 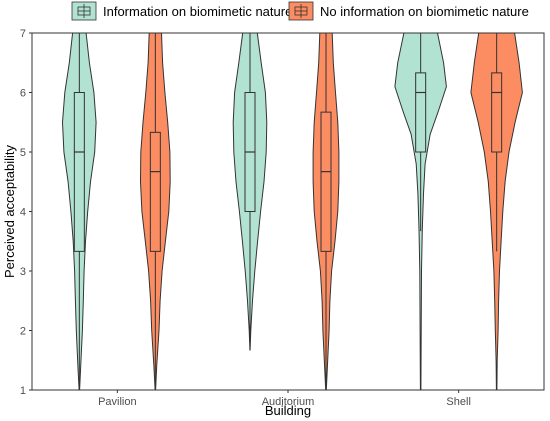 I want to click on x-tick-label-2: Shell, so click(x=458, y=402).